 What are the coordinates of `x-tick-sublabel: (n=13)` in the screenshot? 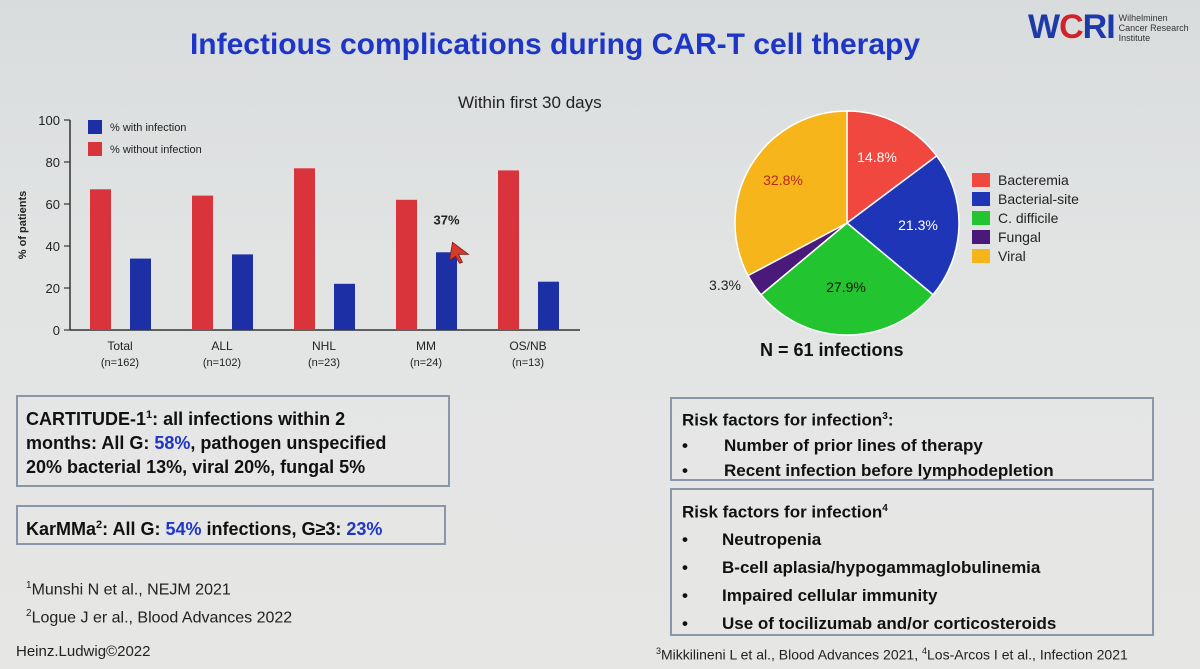 It's located at (528, 363).